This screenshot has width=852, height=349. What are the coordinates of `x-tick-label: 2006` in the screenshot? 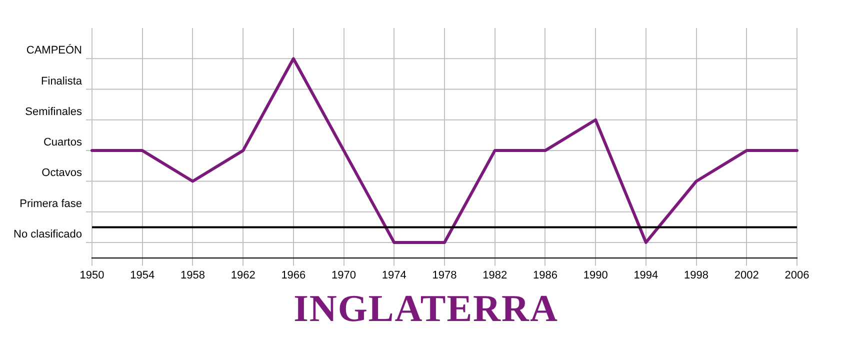 It's located at (797, 275).